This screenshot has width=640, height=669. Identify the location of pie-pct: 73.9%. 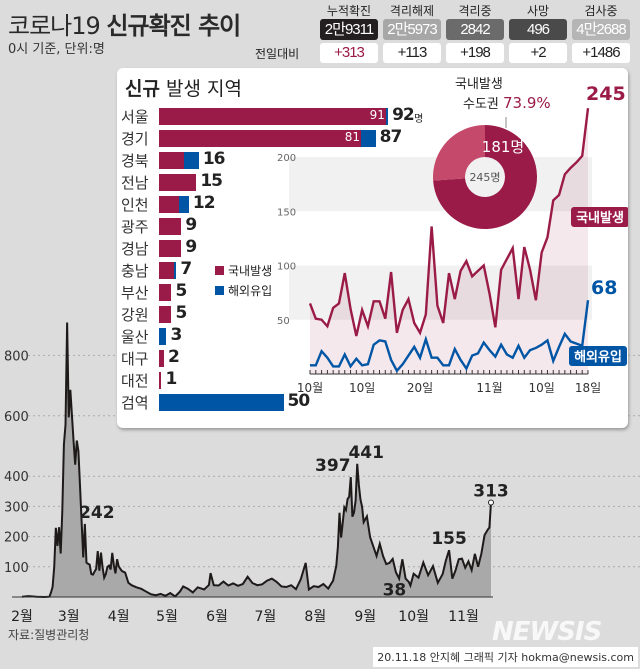
(527, 103).